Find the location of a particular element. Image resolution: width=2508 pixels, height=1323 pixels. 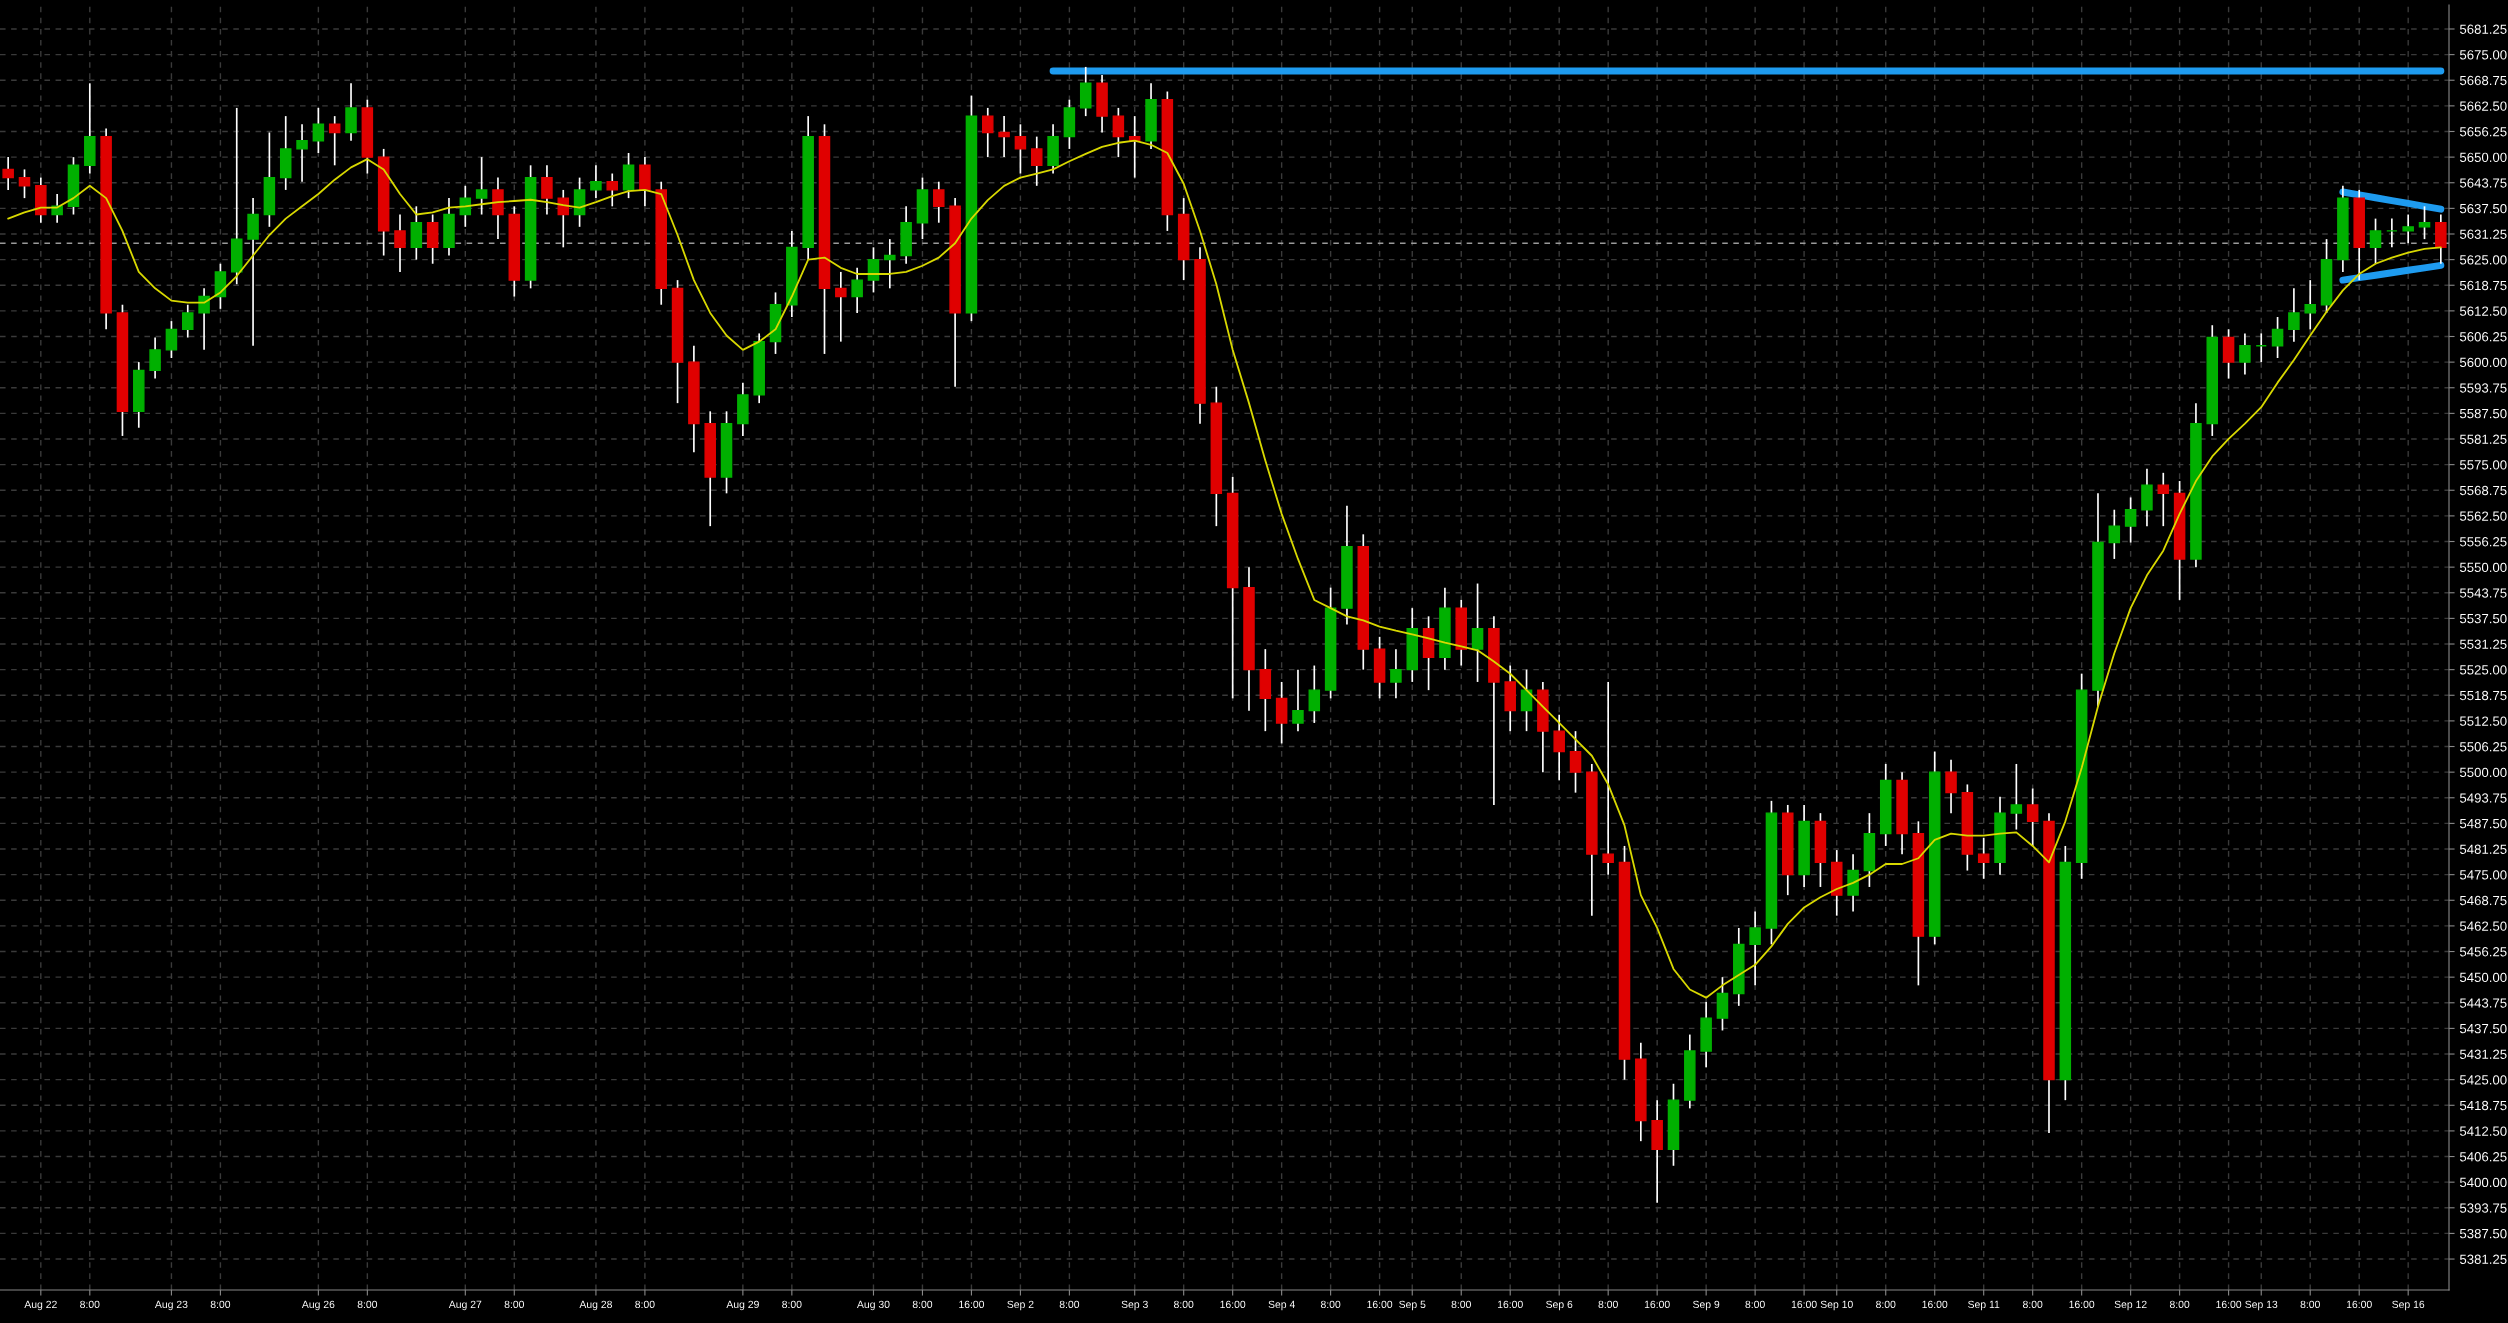

y-tick-label: 5512.50 is located at coordinates (2483, 721).